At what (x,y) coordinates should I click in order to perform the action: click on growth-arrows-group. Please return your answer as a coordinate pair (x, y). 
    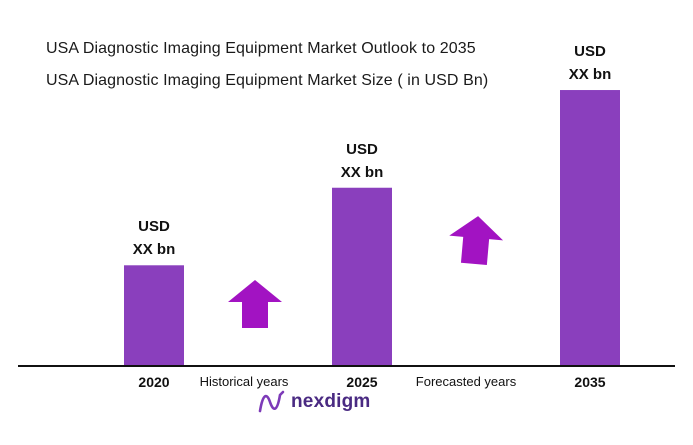
    Looking at the image, I should click on (366, 272).